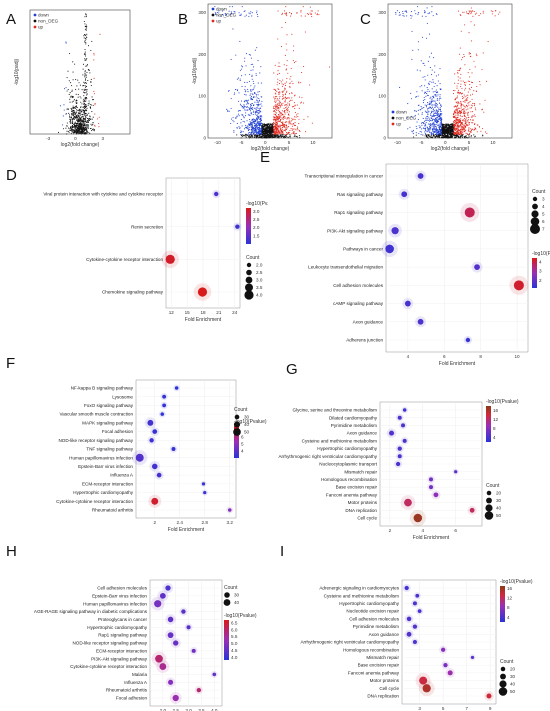  I want to click on color-tick-label: 1.5, so click(256, 235).